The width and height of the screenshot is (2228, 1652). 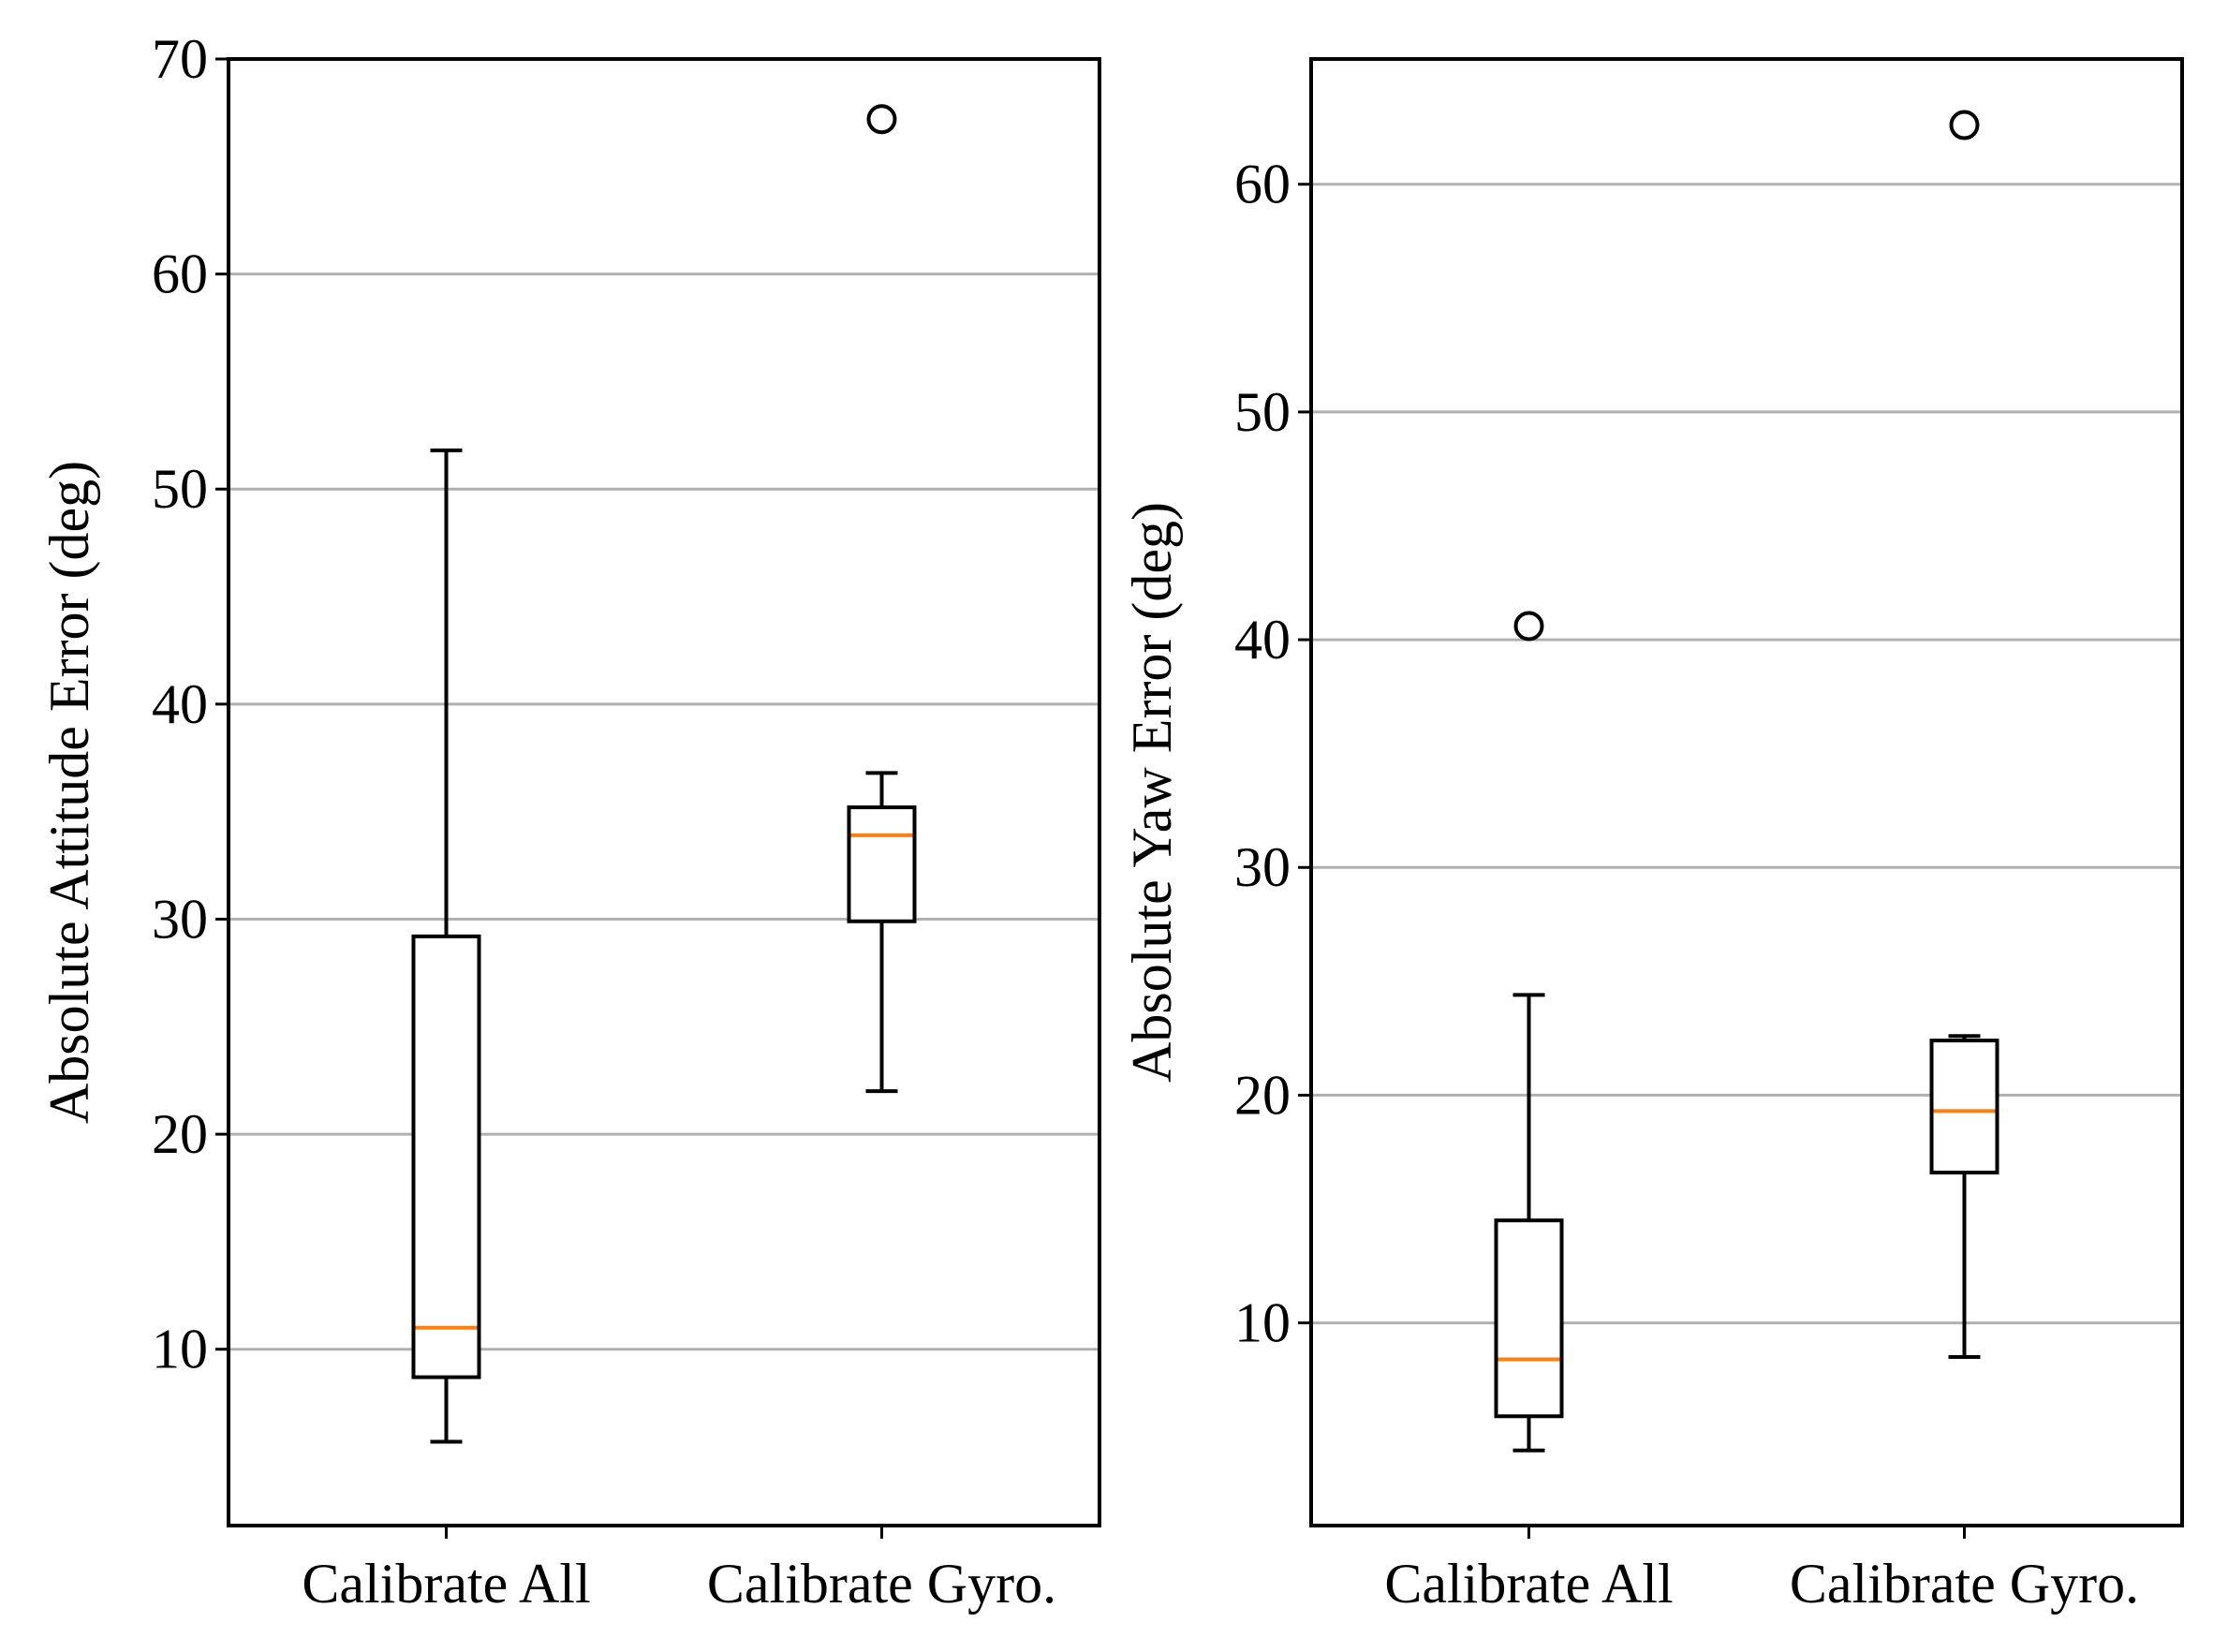 I want to click on y-ticks: 10 20 30 40 50 60, so click(x=1272, y=754).